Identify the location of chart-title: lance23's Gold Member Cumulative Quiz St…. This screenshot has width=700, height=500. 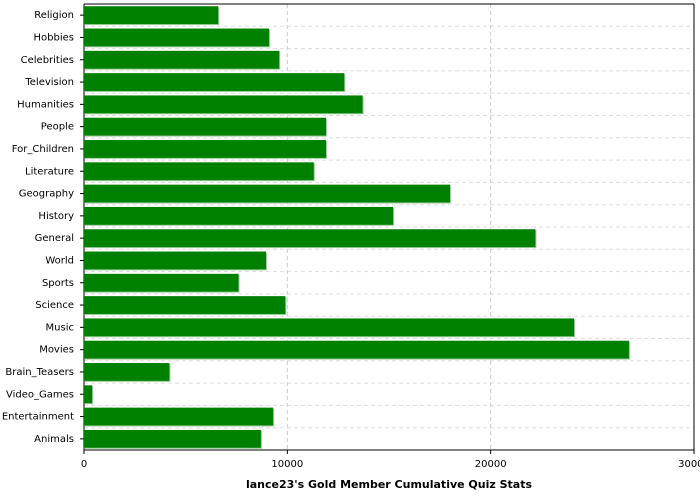
(389, 484).